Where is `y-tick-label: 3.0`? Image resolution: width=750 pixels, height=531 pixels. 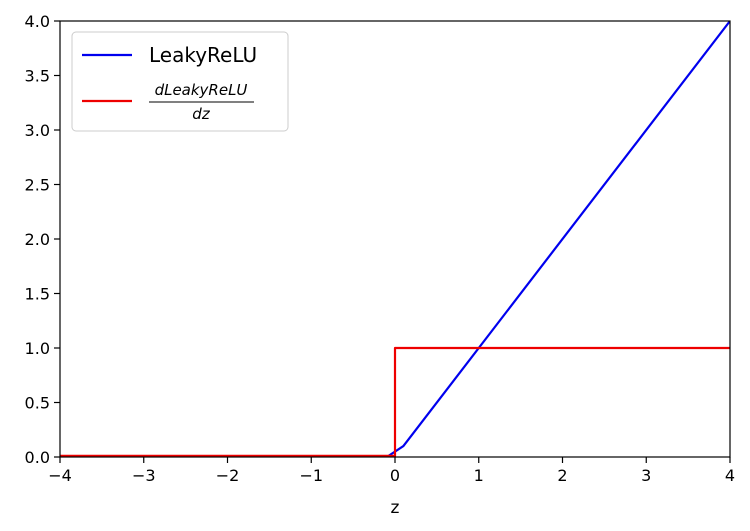 y-tick-label: 3.0 is located at coordinates (37, 130).